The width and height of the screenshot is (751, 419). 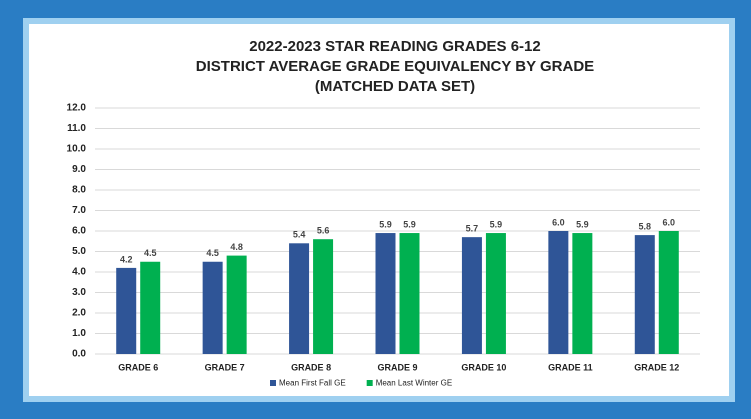 What do you see at coordinates (656, 367) in the screenshot?
I see `x-tick-label: GRADE 12` at bounding box center [656, 367].